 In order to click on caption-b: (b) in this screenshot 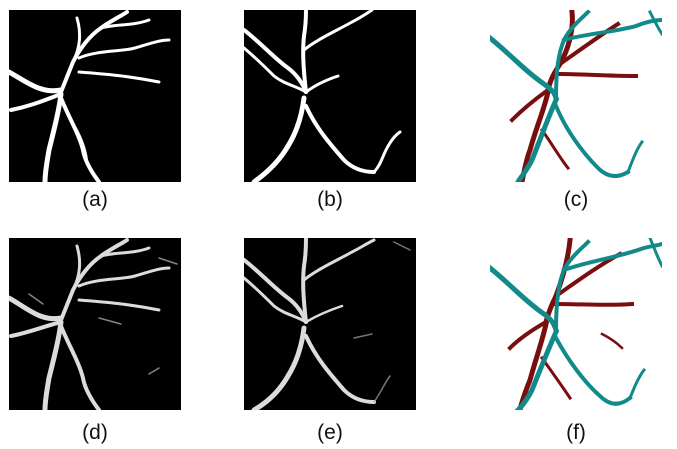, I will do `click(330, 199)`.